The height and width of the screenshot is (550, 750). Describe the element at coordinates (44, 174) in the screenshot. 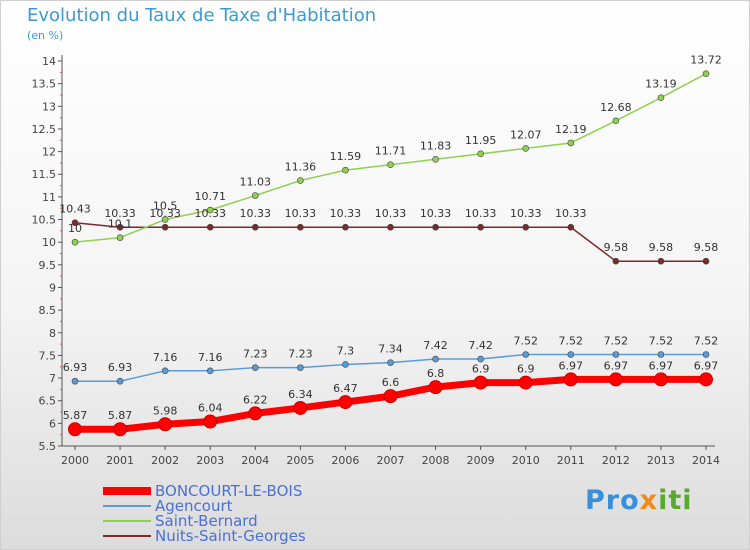

I see `y-tick-label: 11.5` at that location.